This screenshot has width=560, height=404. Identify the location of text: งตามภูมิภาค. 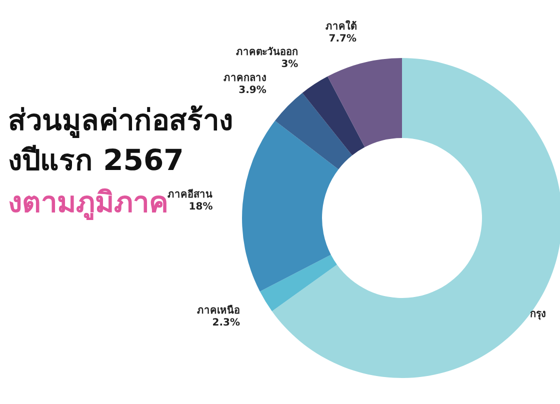
(88, 203).